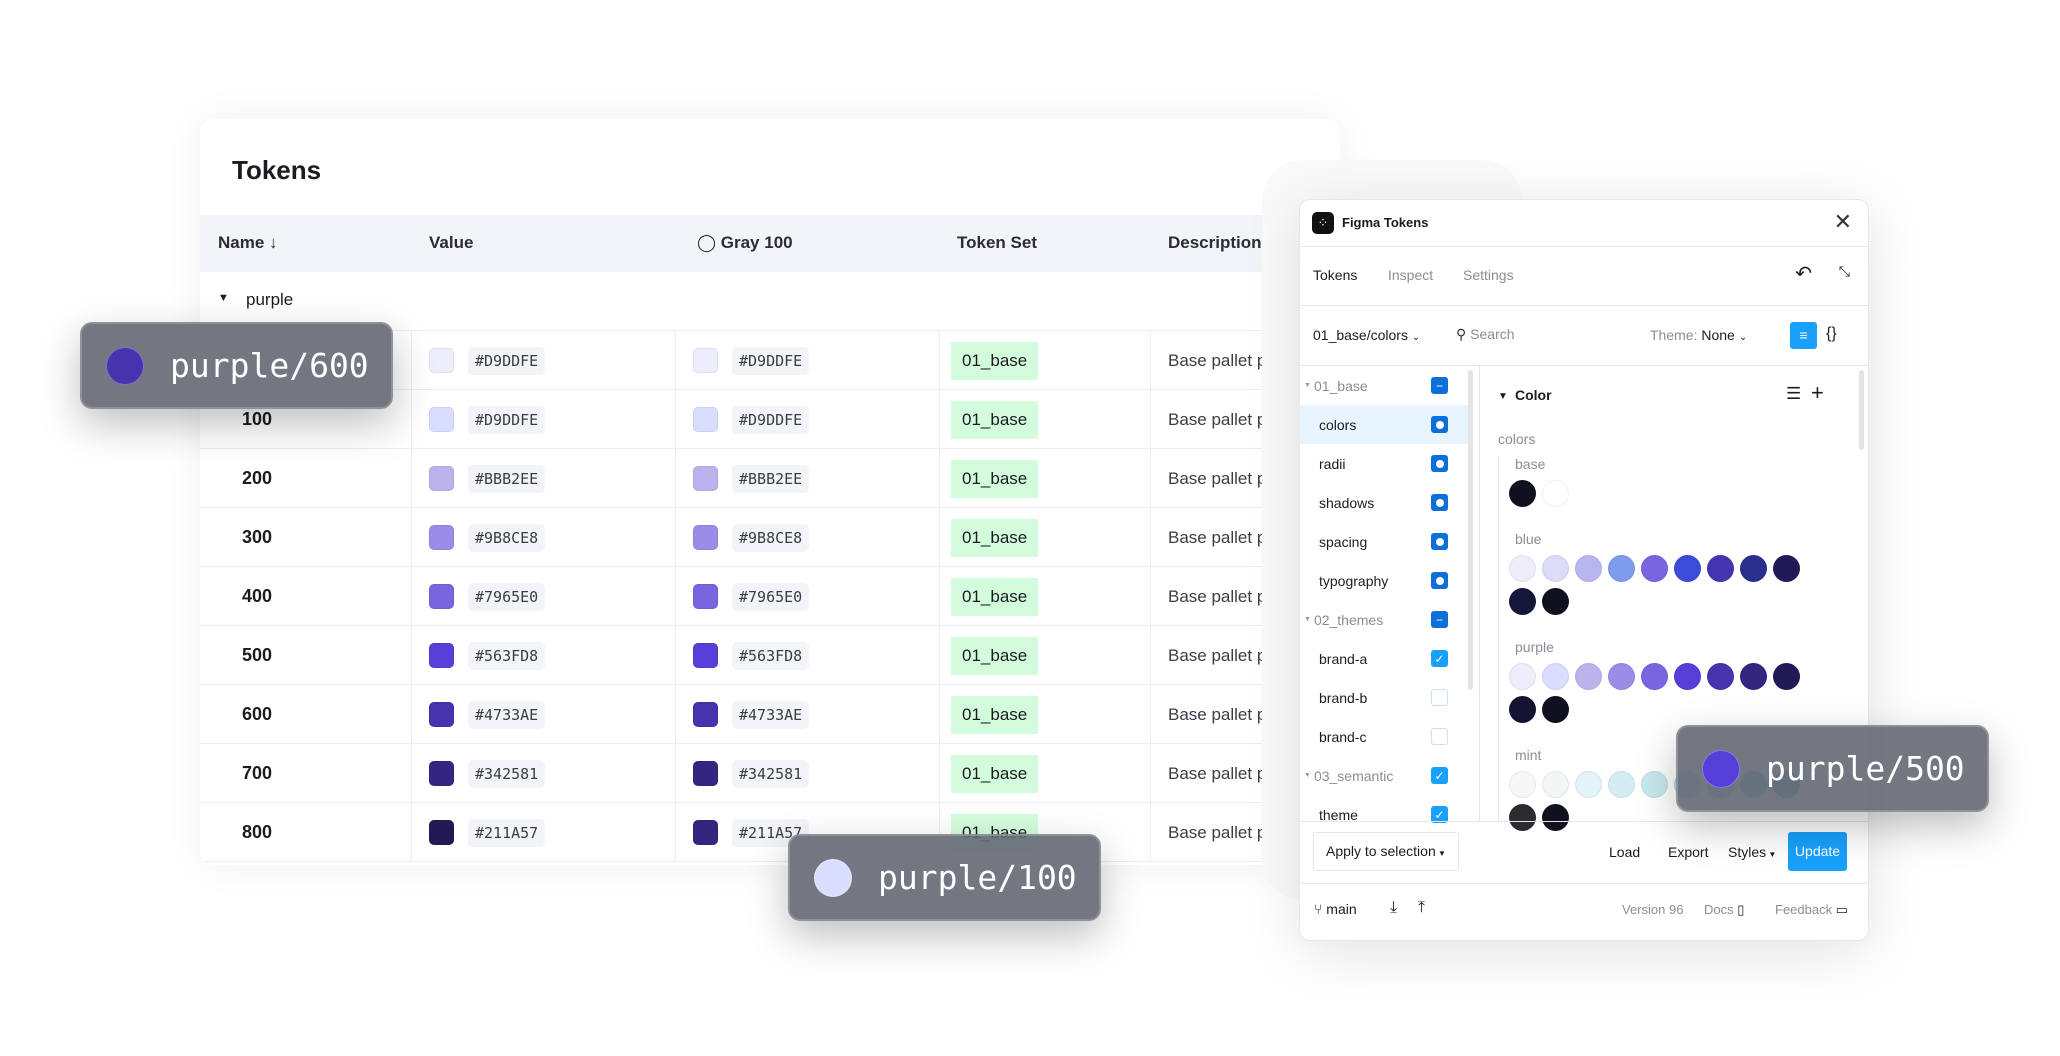 This screenshot has height=1056, width=2060. What do you see at coordinates (1803, 335) in the screenshot?
I see `list-view-icon: ≡` at bounding box center [1803, 335].